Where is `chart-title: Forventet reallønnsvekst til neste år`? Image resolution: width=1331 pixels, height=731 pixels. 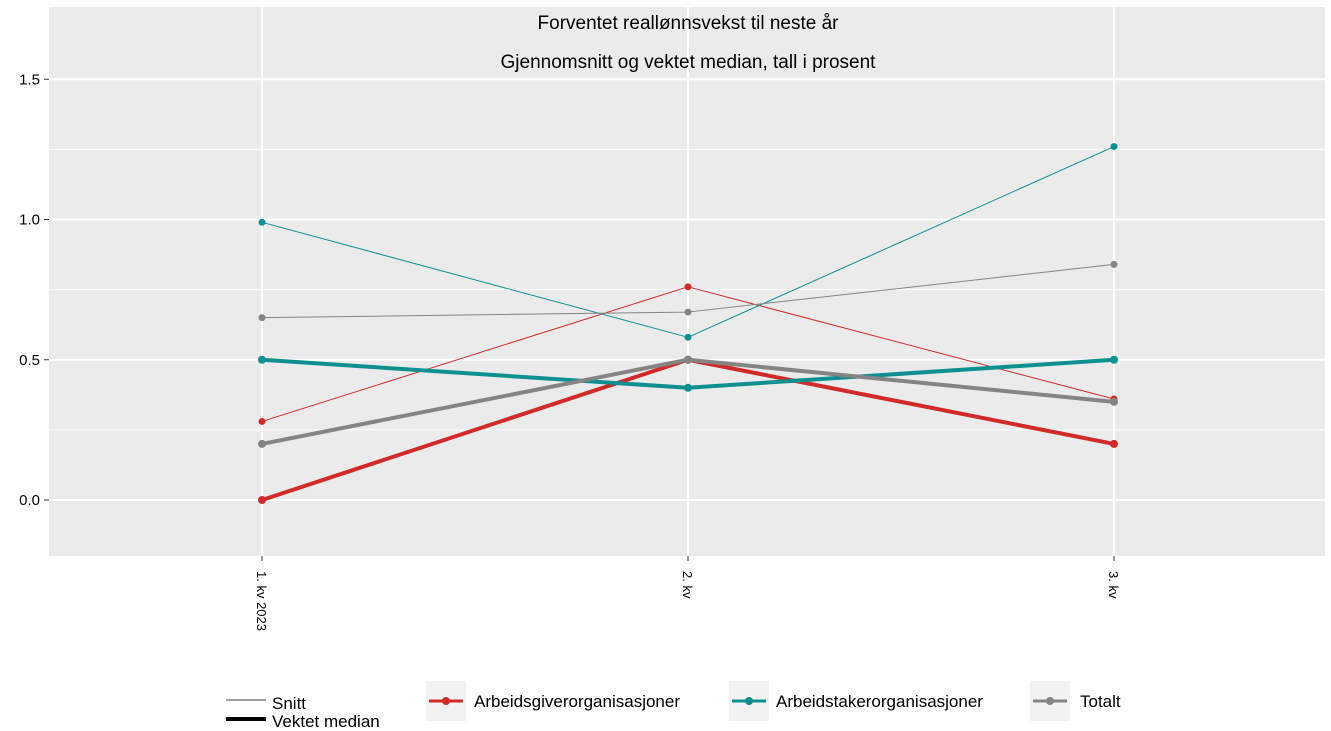
chart-title: Forventet reallønnsvekst til neste år is located at coordinates (689, 23).